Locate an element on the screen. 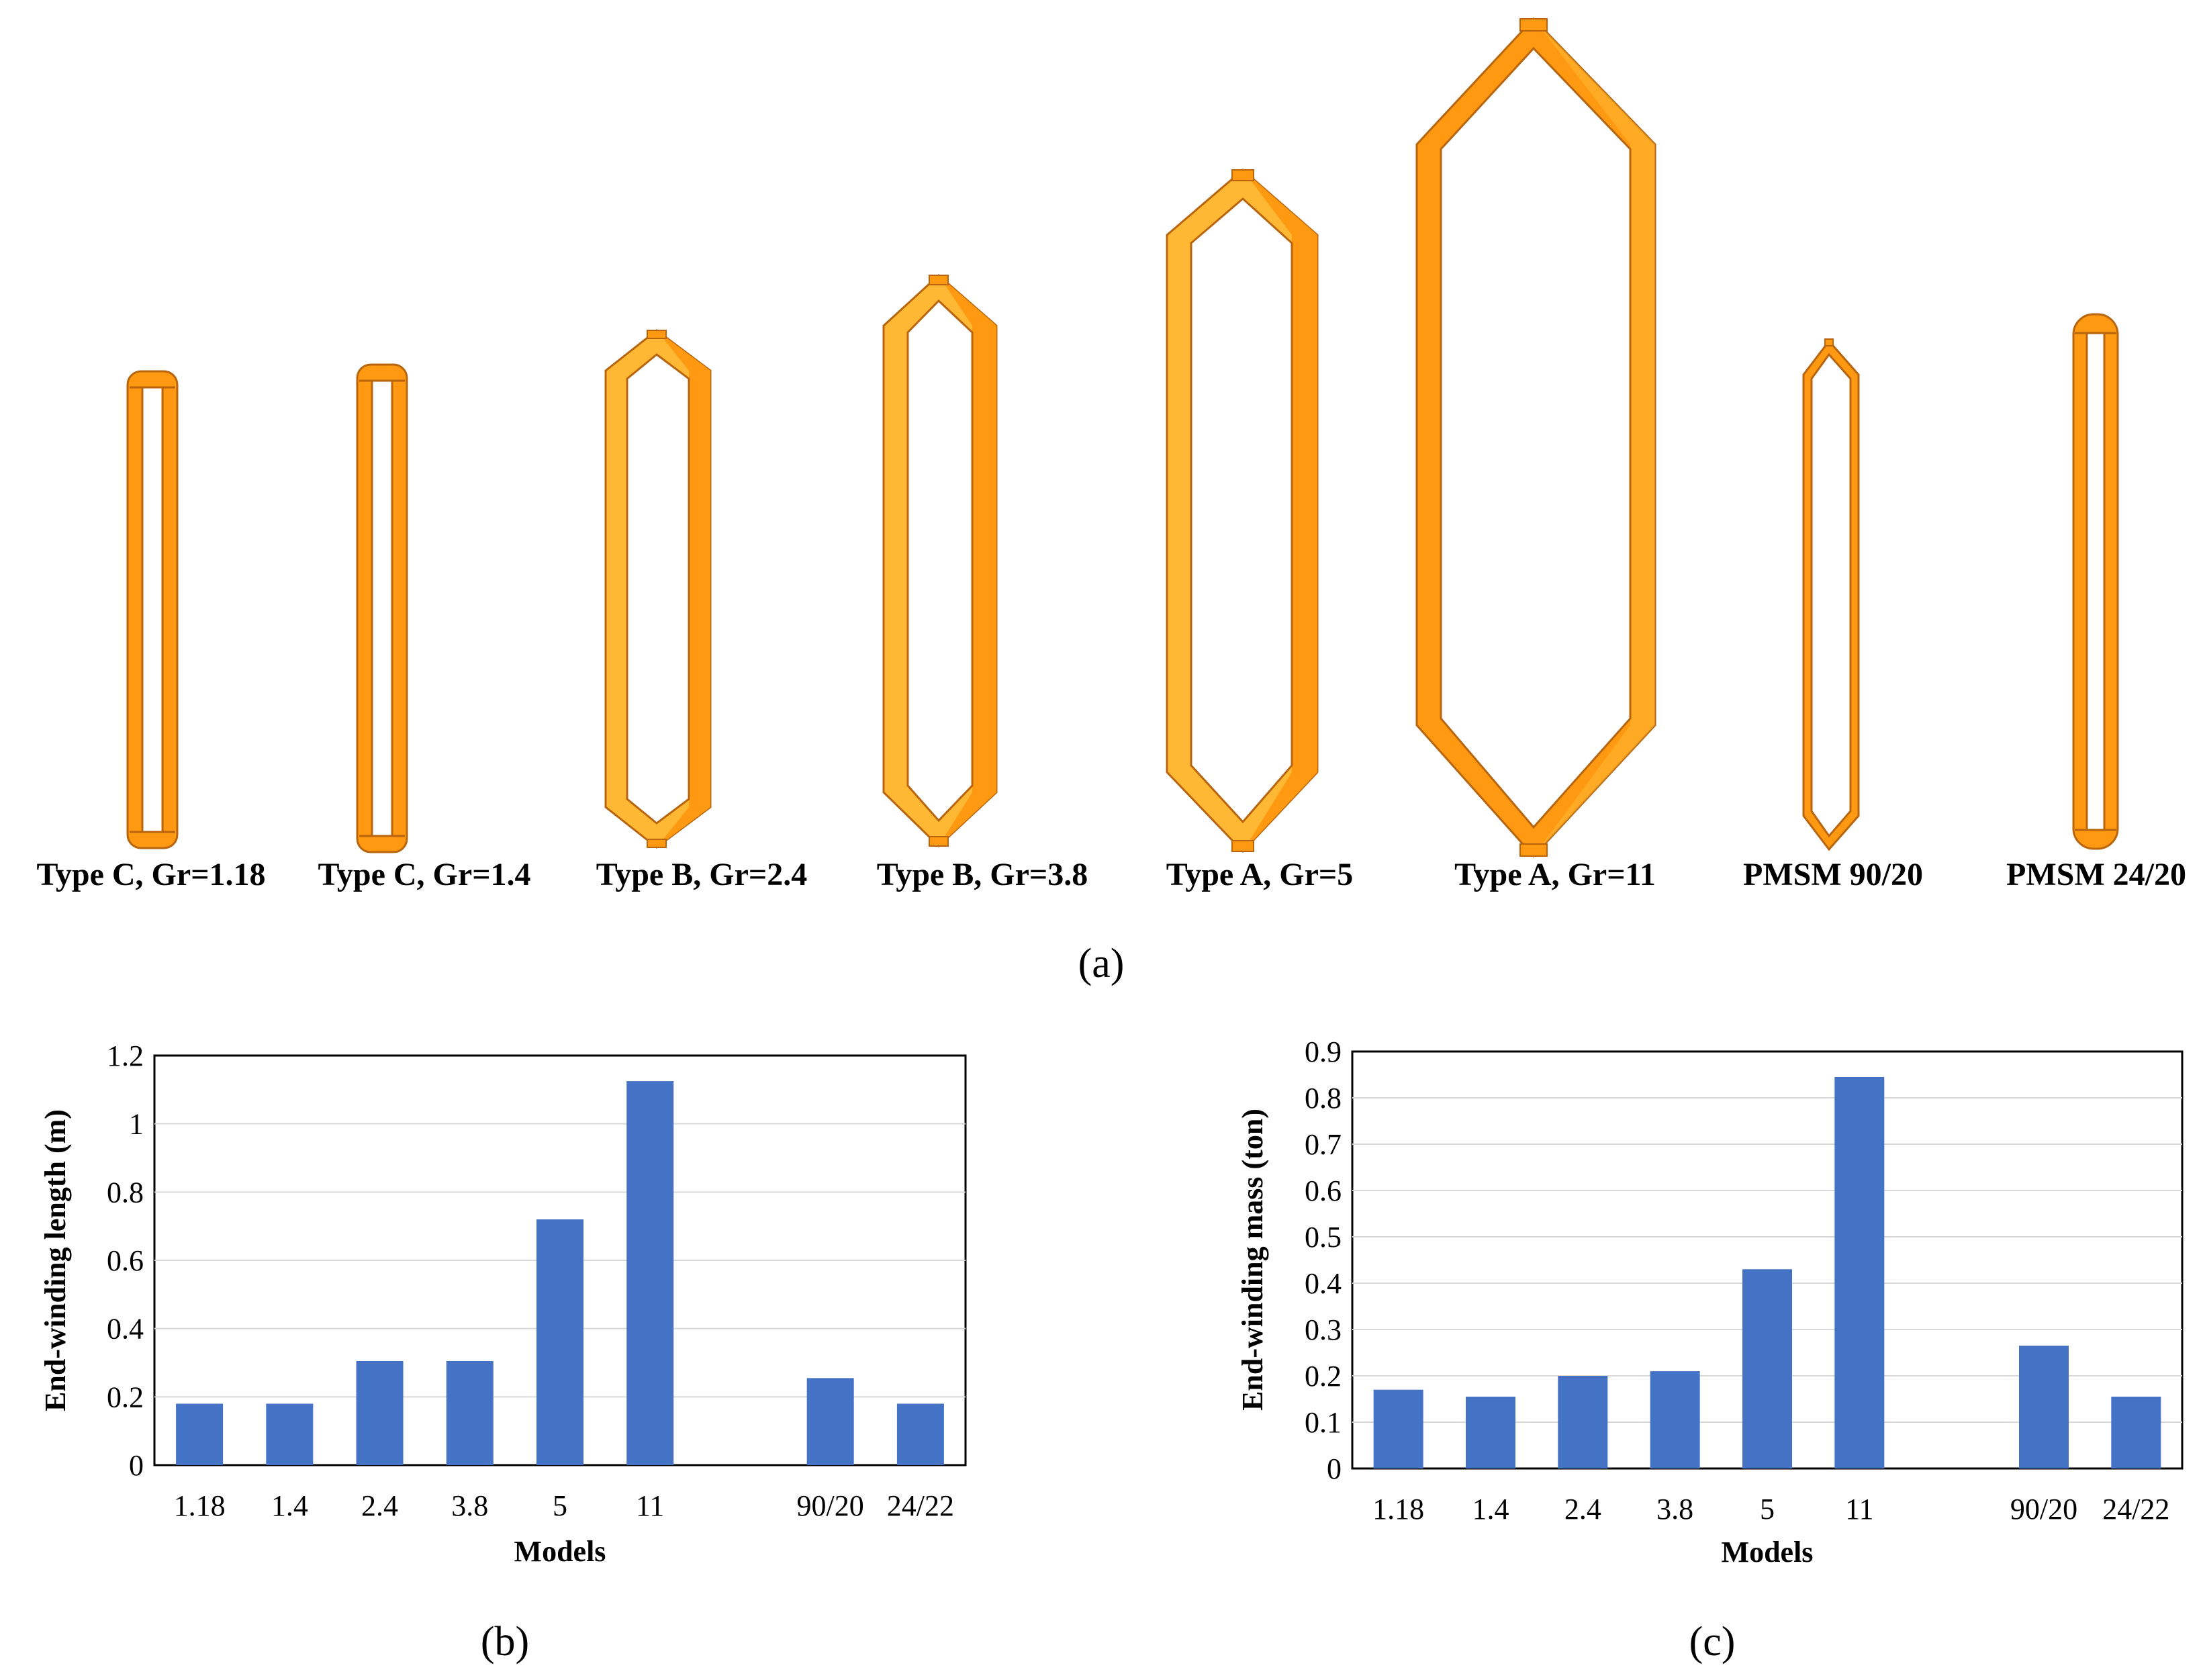  chart-b-y-tick-label: 0.8 is located at coordinates (125, 1192).